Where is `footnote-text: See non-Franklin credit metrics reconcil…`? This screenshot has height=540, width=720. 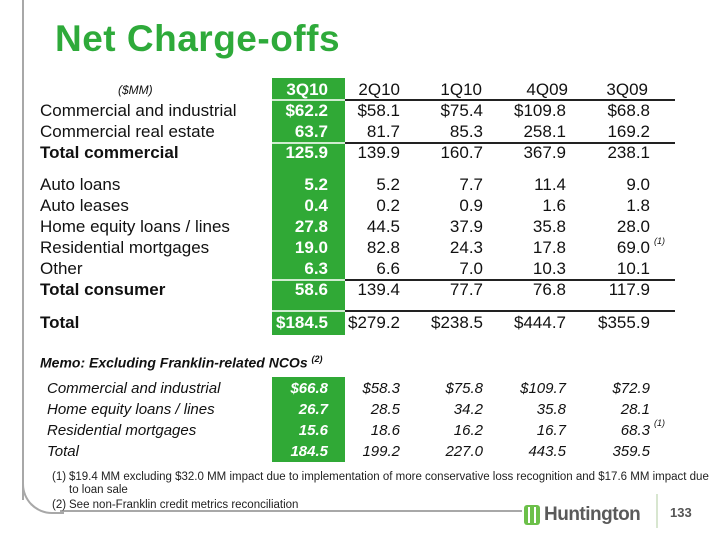 footnote-text: See non-Franklin credit metrics reconcil… is located at coordinates (184, 505).